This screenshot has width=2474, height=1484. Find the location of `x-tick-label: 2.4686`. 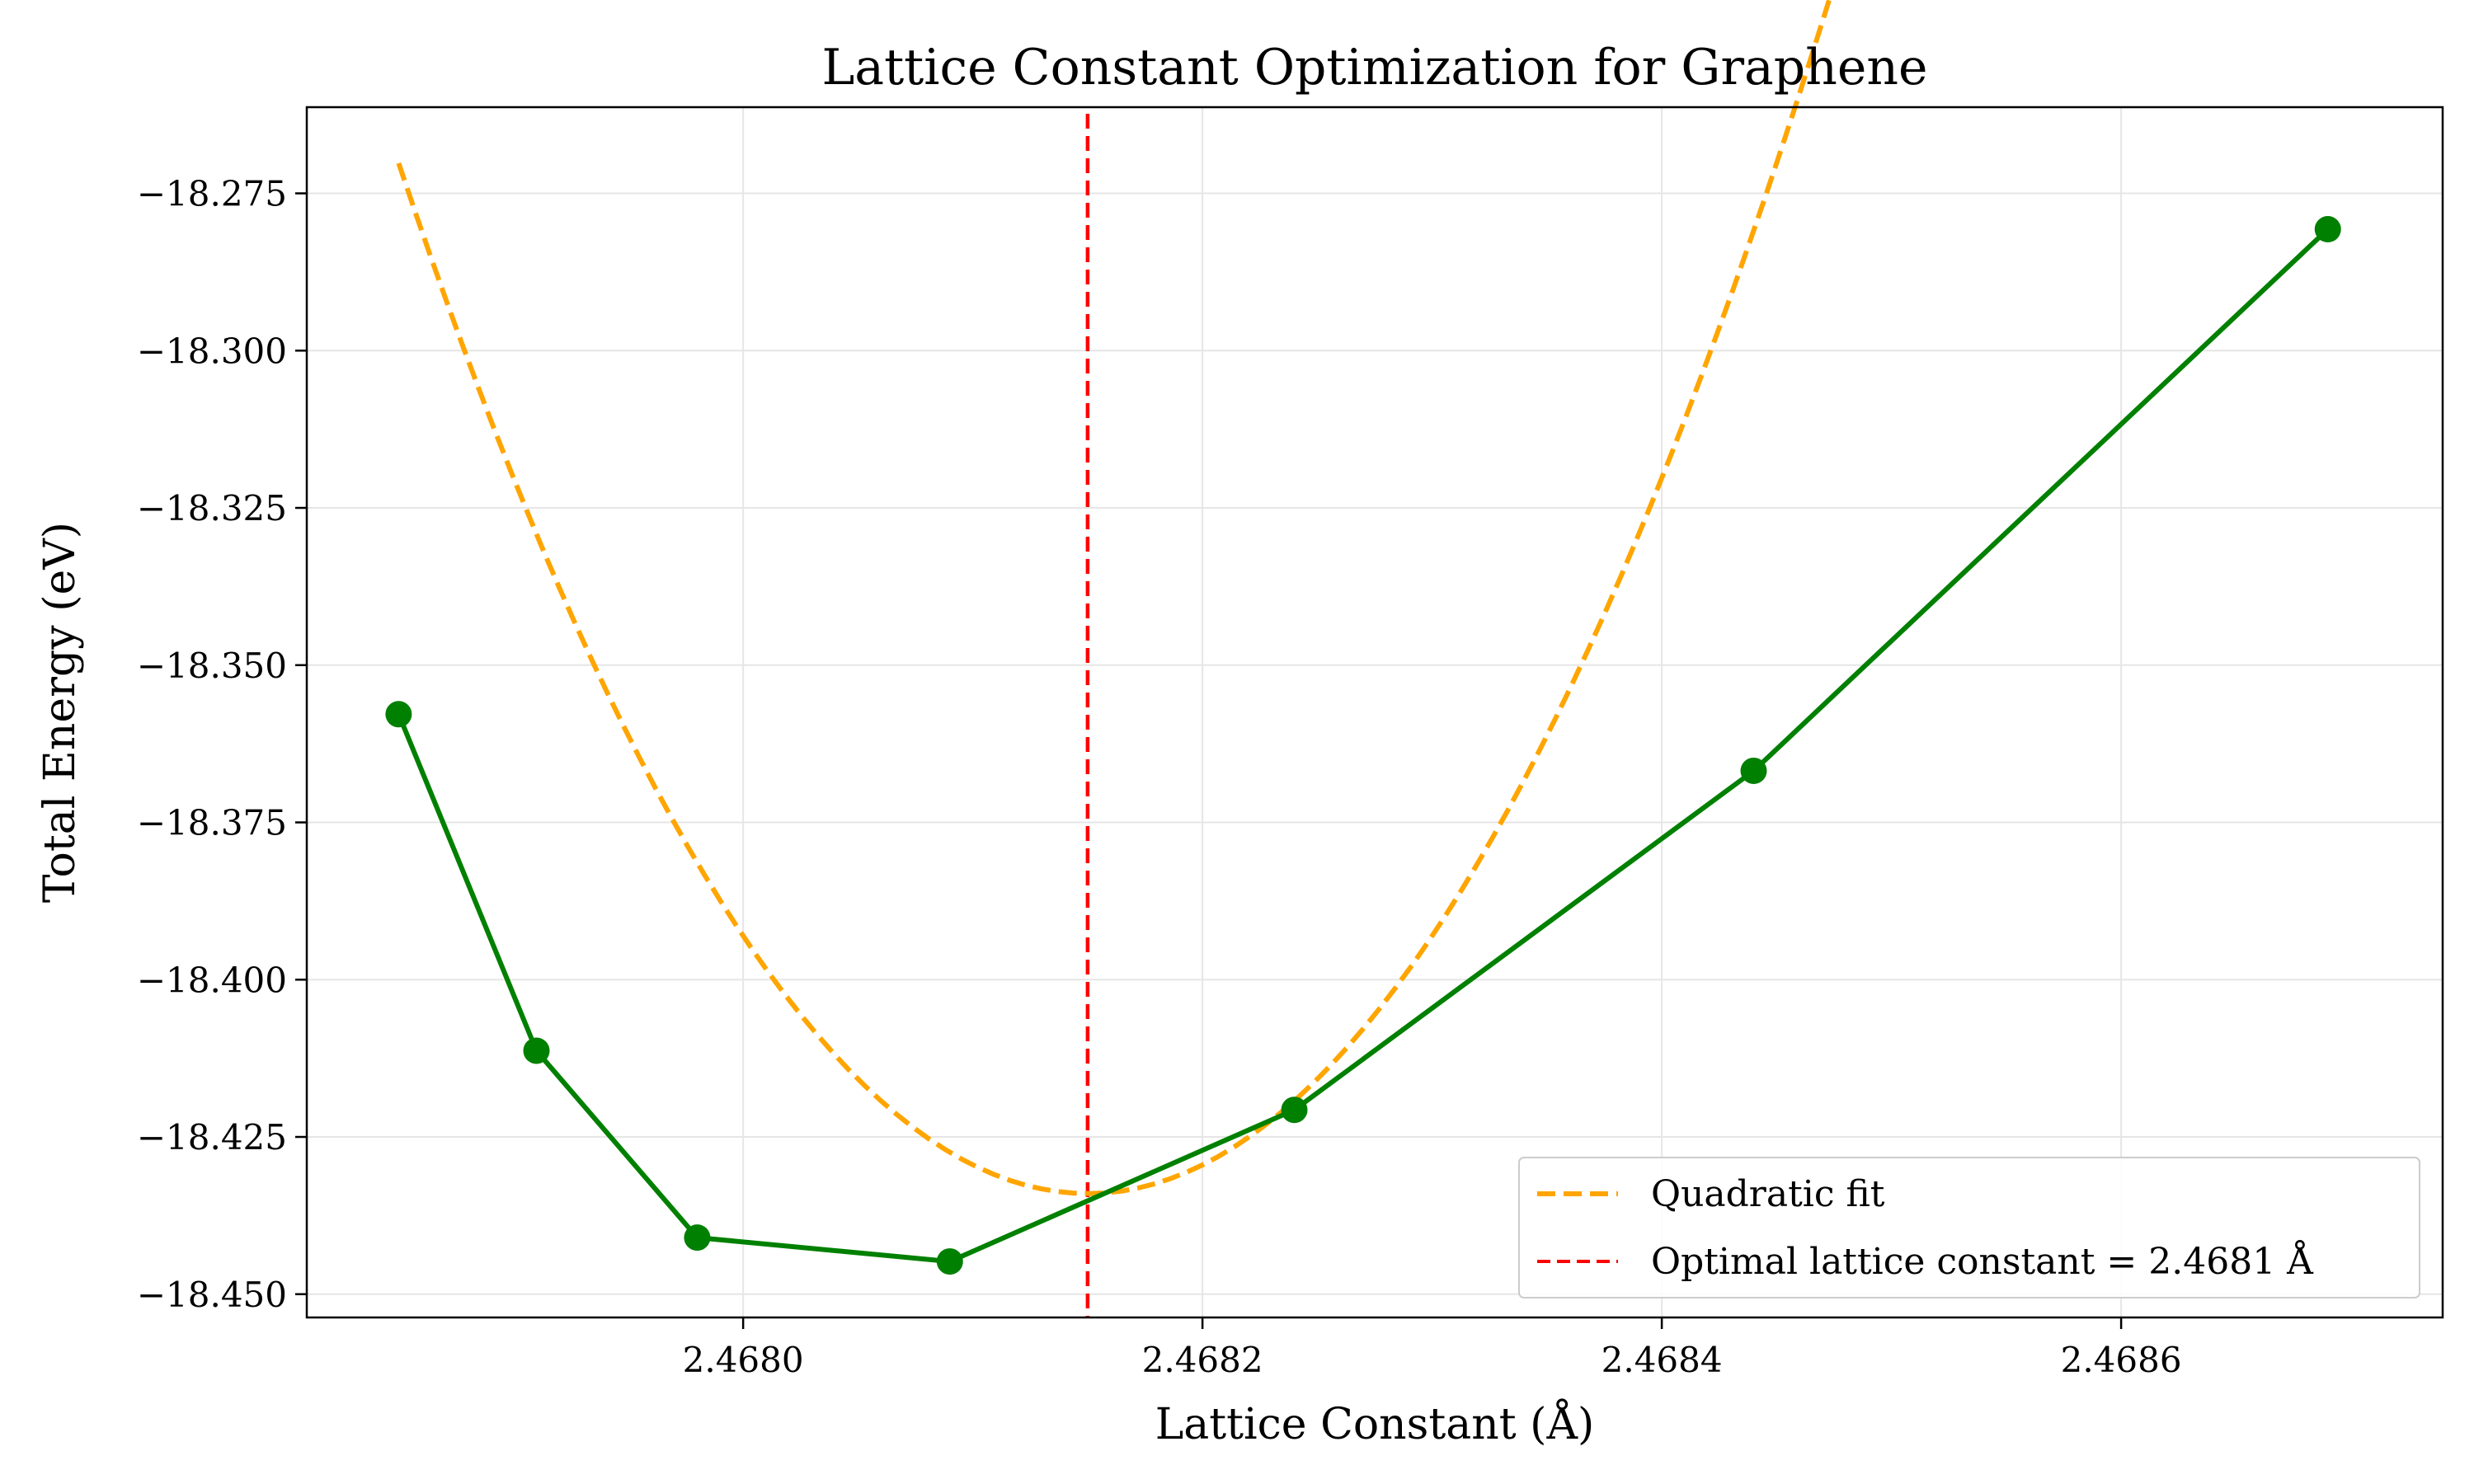

x-tick-label: 2.4686 is located at coordinates (2121, 1360).